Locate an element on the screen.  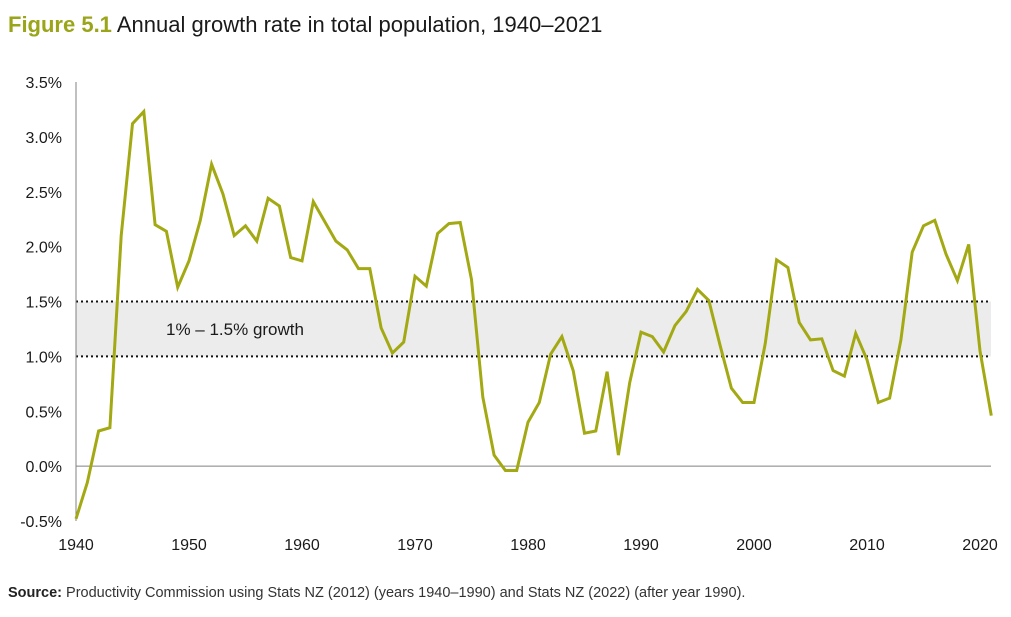
x-tick-label: 2010 is located at coordinates (867, 545).